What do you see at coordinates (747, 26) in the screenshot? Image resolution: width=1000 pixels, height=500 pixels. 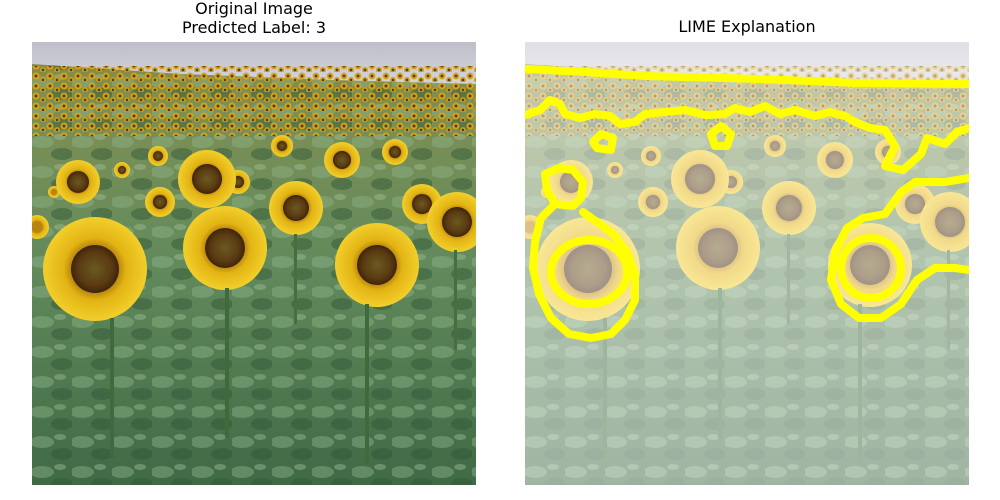 I see `right-panel-title: LIME Explanation` at bounding box center [747, 26].